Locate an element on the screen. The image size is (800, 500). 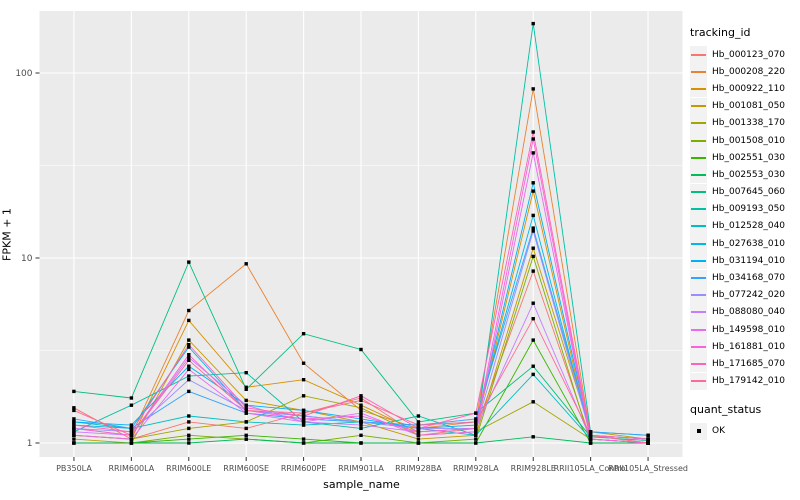
legend-item-Hb_161881_010: Hb_161881_010 is located at coordinates (744, 347).